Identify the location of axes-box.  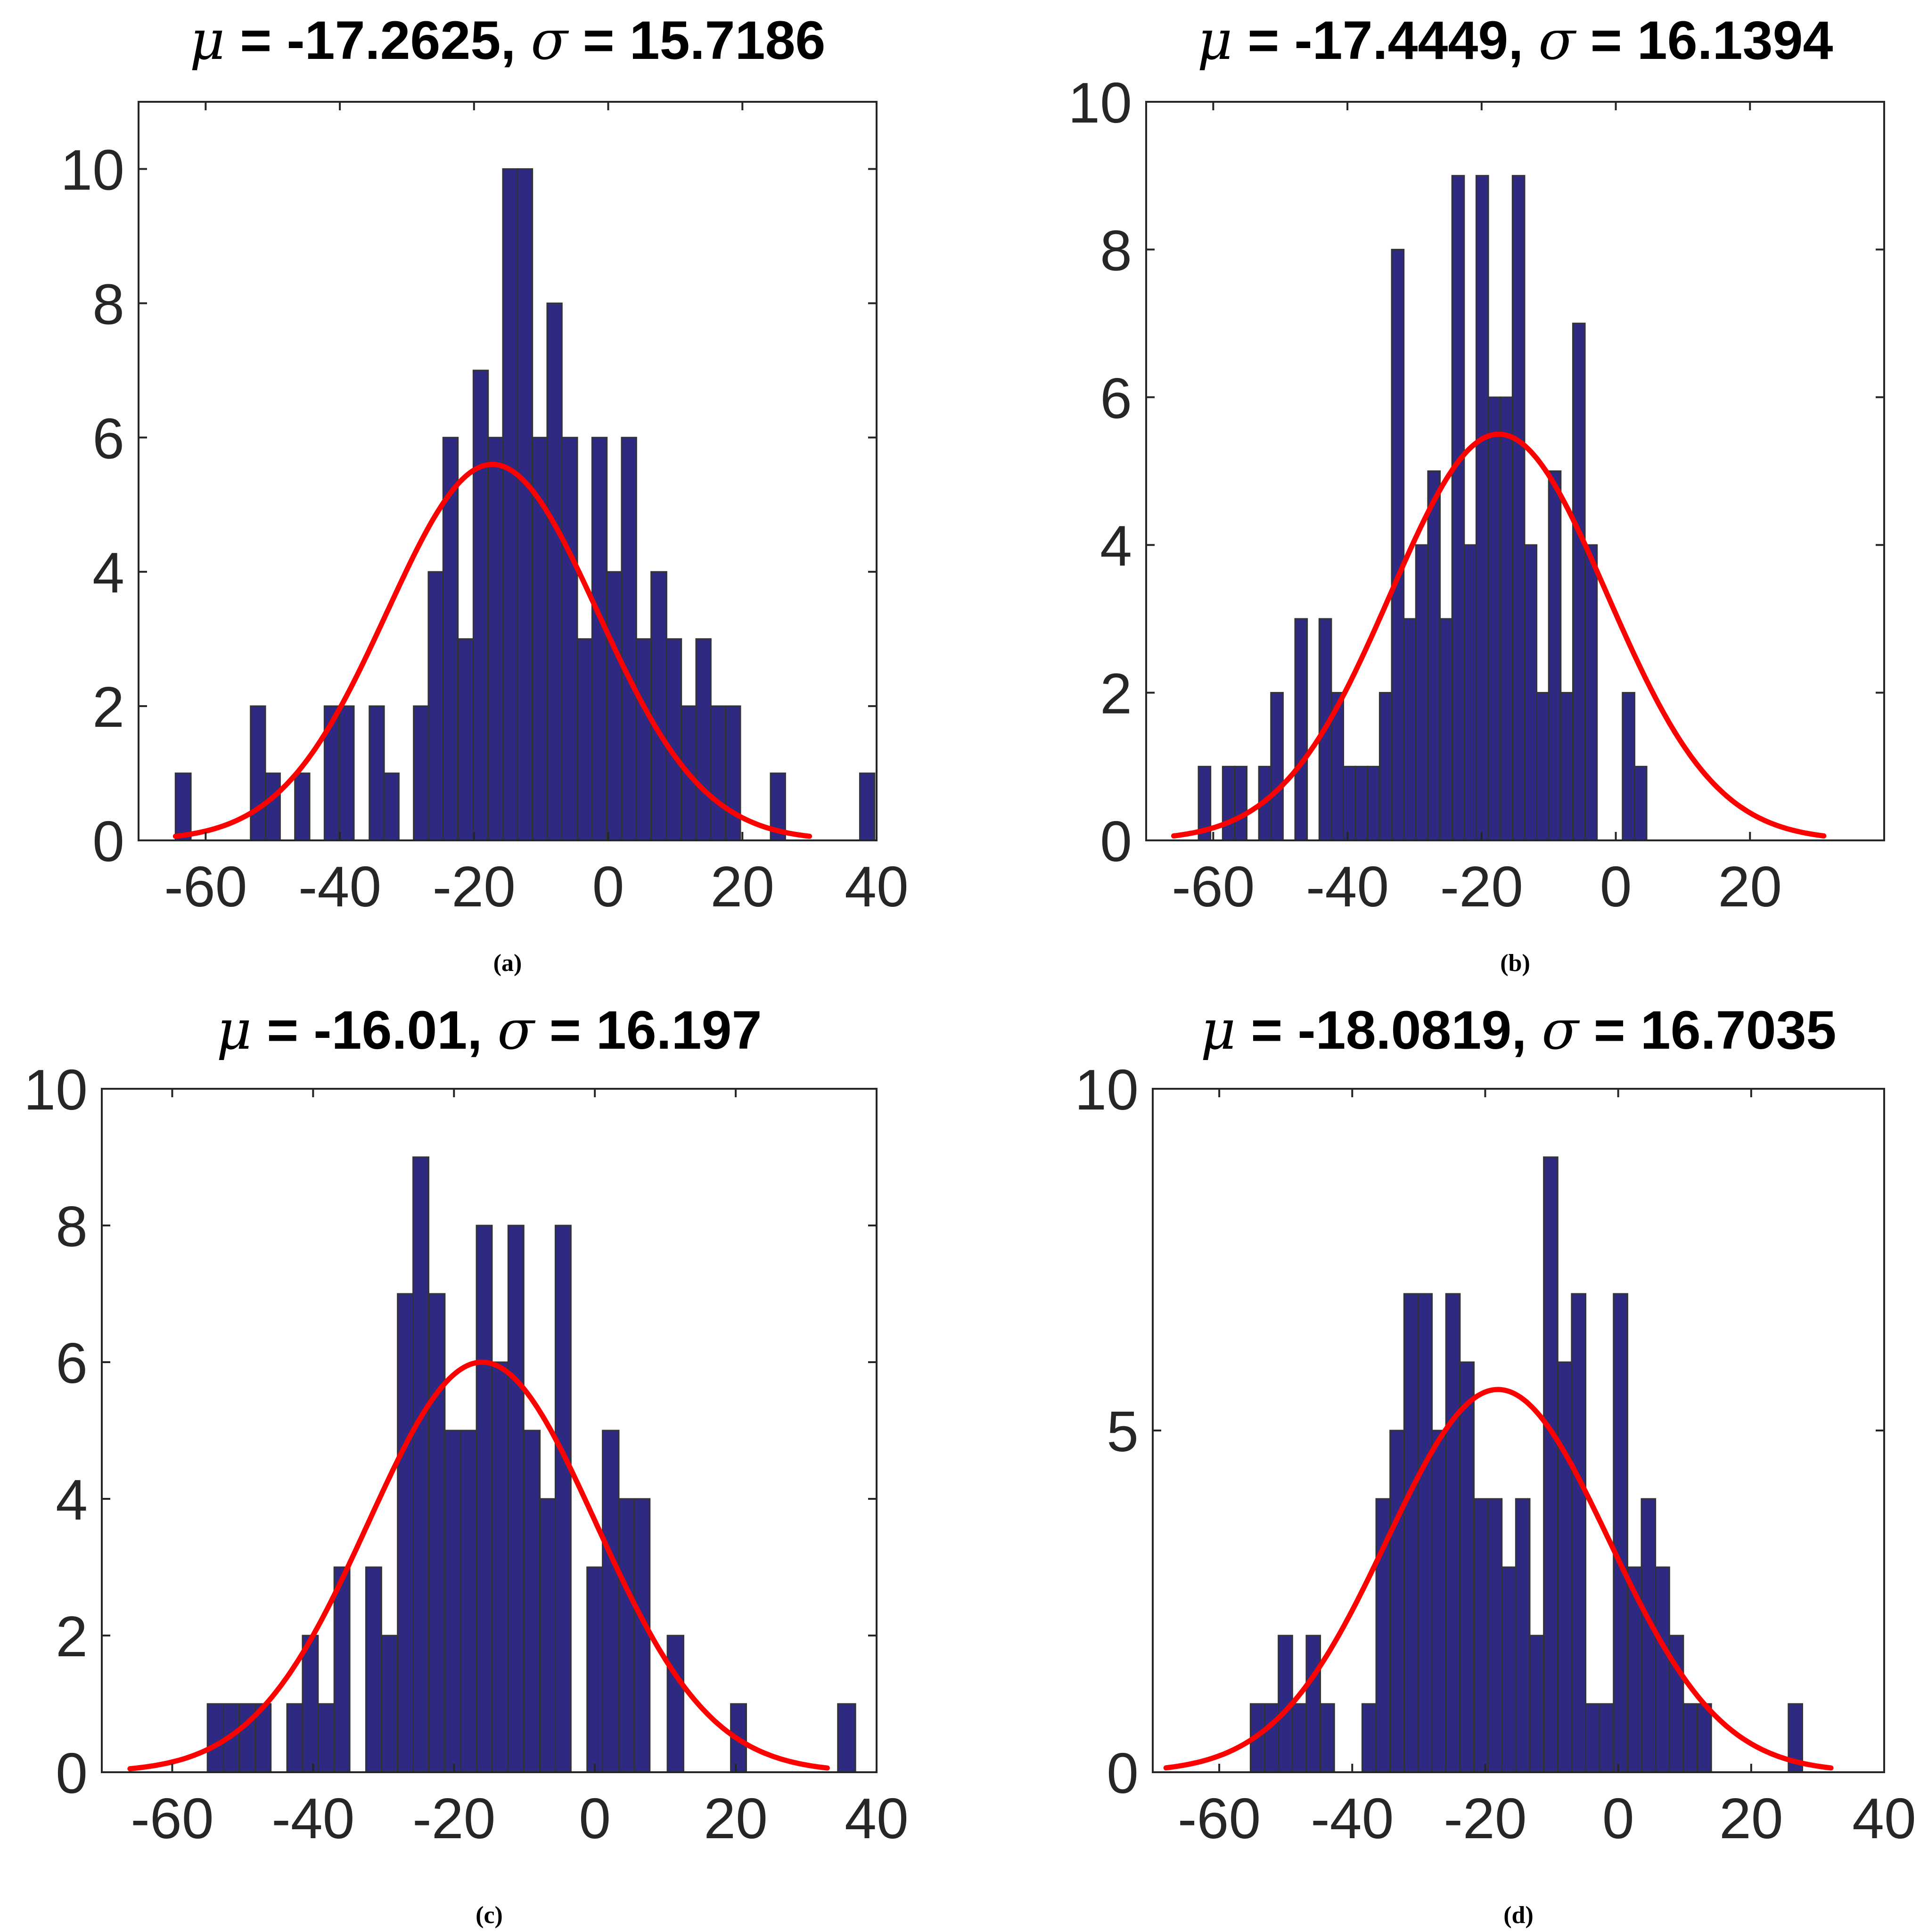
(508, 471).